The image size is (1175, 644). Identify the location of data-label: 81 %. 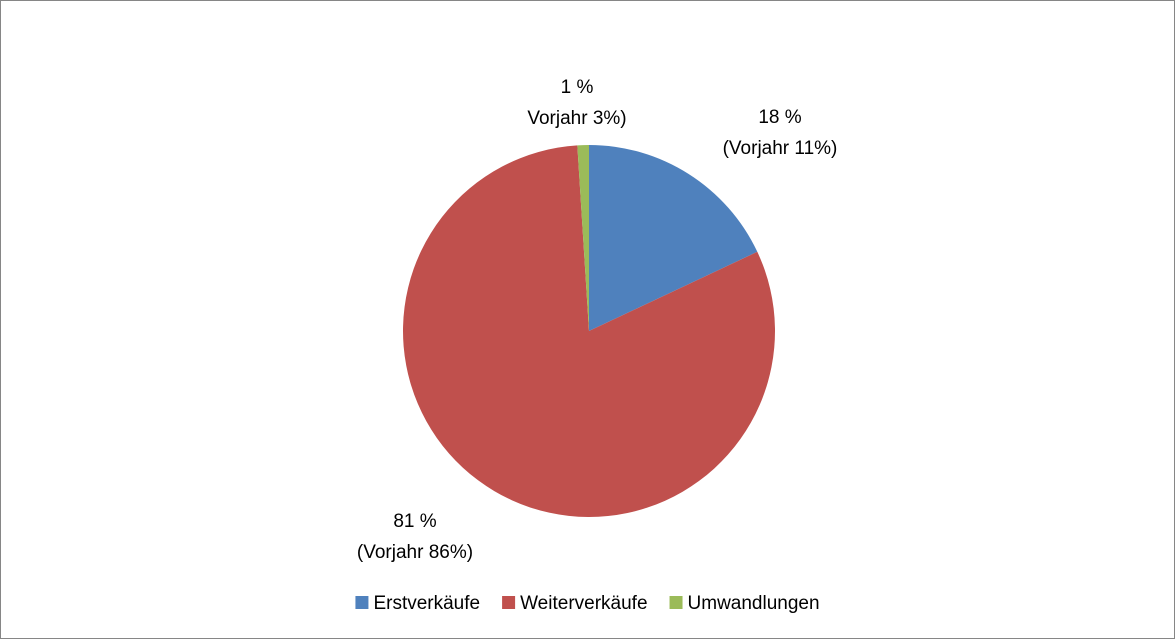
(414, 521).